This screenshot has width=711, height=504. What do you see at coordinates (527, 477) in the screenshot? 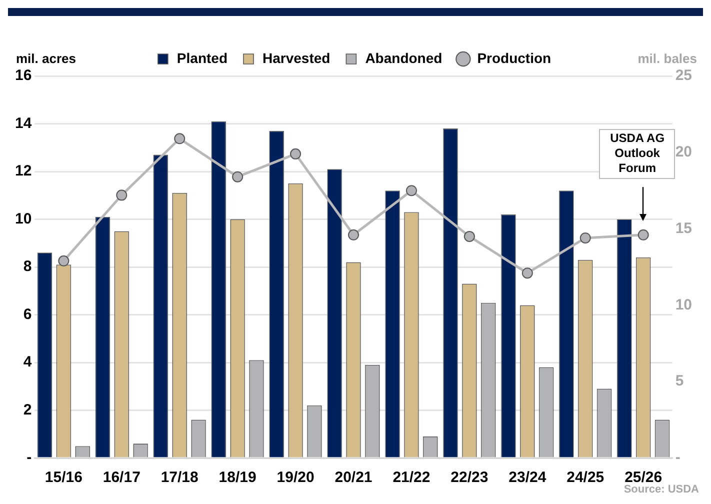
I see `x-tick-label: 23/24` at bounding box center [527, 477].